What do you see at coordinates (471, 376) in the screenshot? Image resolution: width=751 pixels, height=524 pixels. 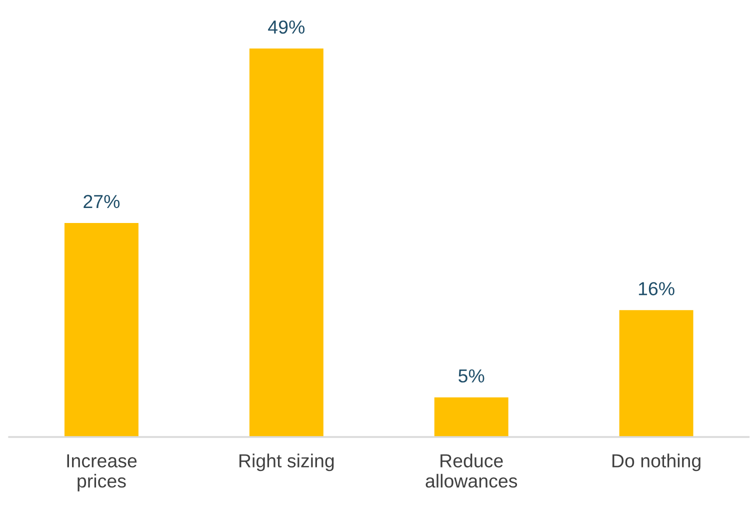 I see `data-label: 5%` at bounding box center [471, 376].